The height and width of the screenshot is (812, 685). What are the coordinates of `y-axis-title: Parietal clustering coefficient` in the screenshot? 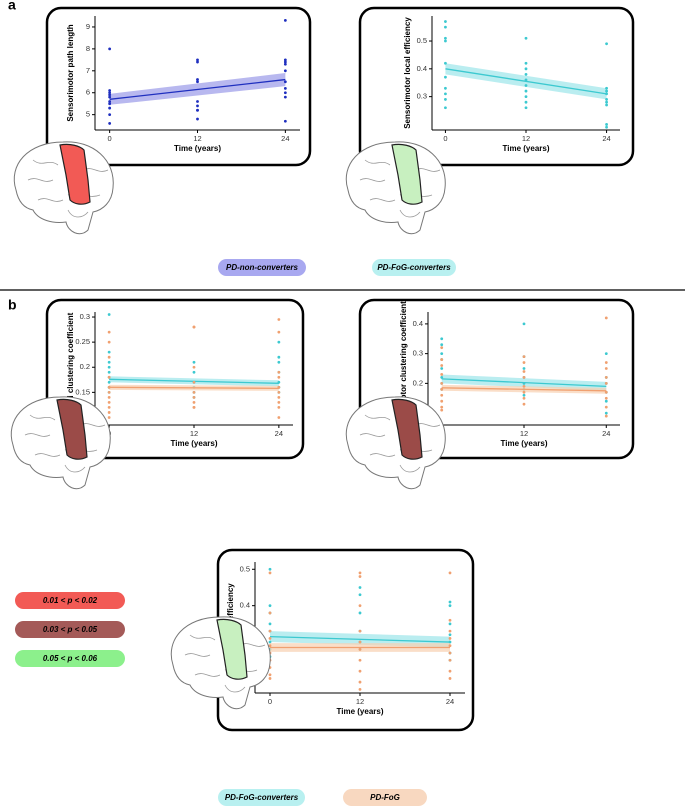 It's located at (70, 368).